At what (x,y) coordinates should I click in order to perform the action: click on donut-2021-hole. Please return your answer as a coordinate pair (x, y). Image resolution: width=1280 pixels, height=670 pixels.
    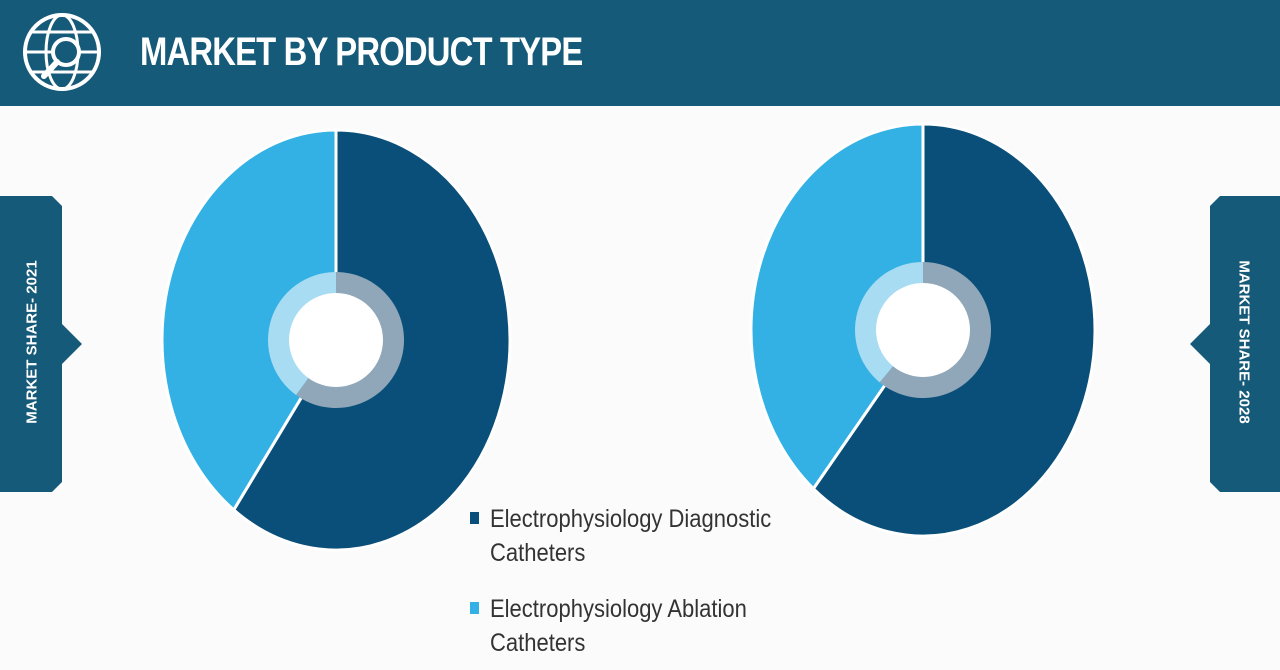
    Looking at the image, I should click on (336, 340).